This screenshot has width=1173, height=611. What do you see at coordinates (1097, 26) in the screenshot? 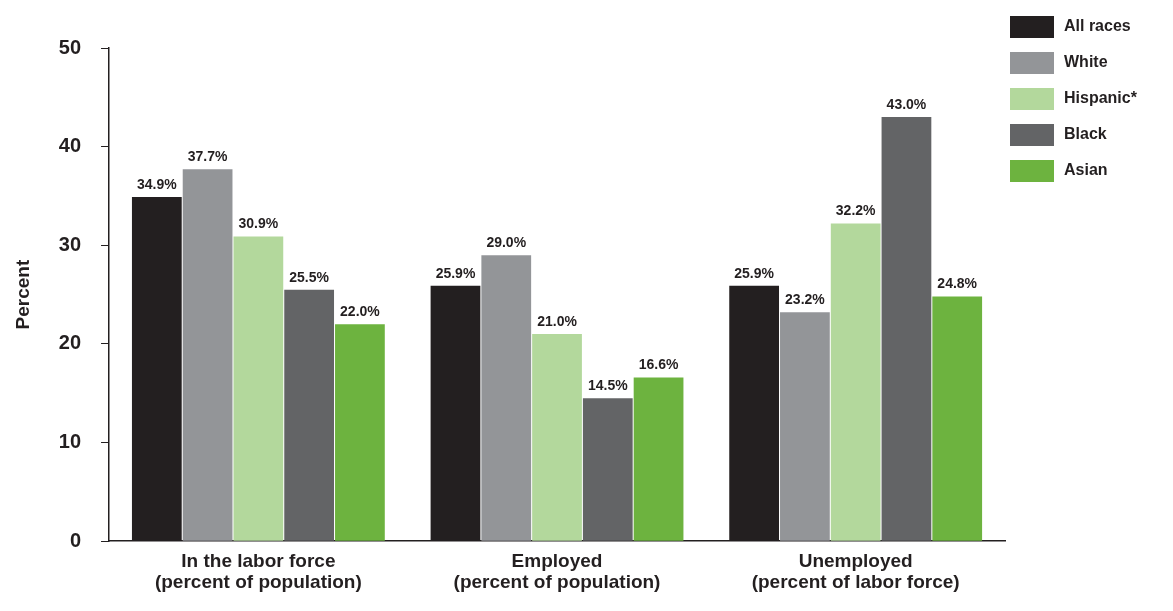
I see `legend-label: All races` at bounding box center [1097, 26].